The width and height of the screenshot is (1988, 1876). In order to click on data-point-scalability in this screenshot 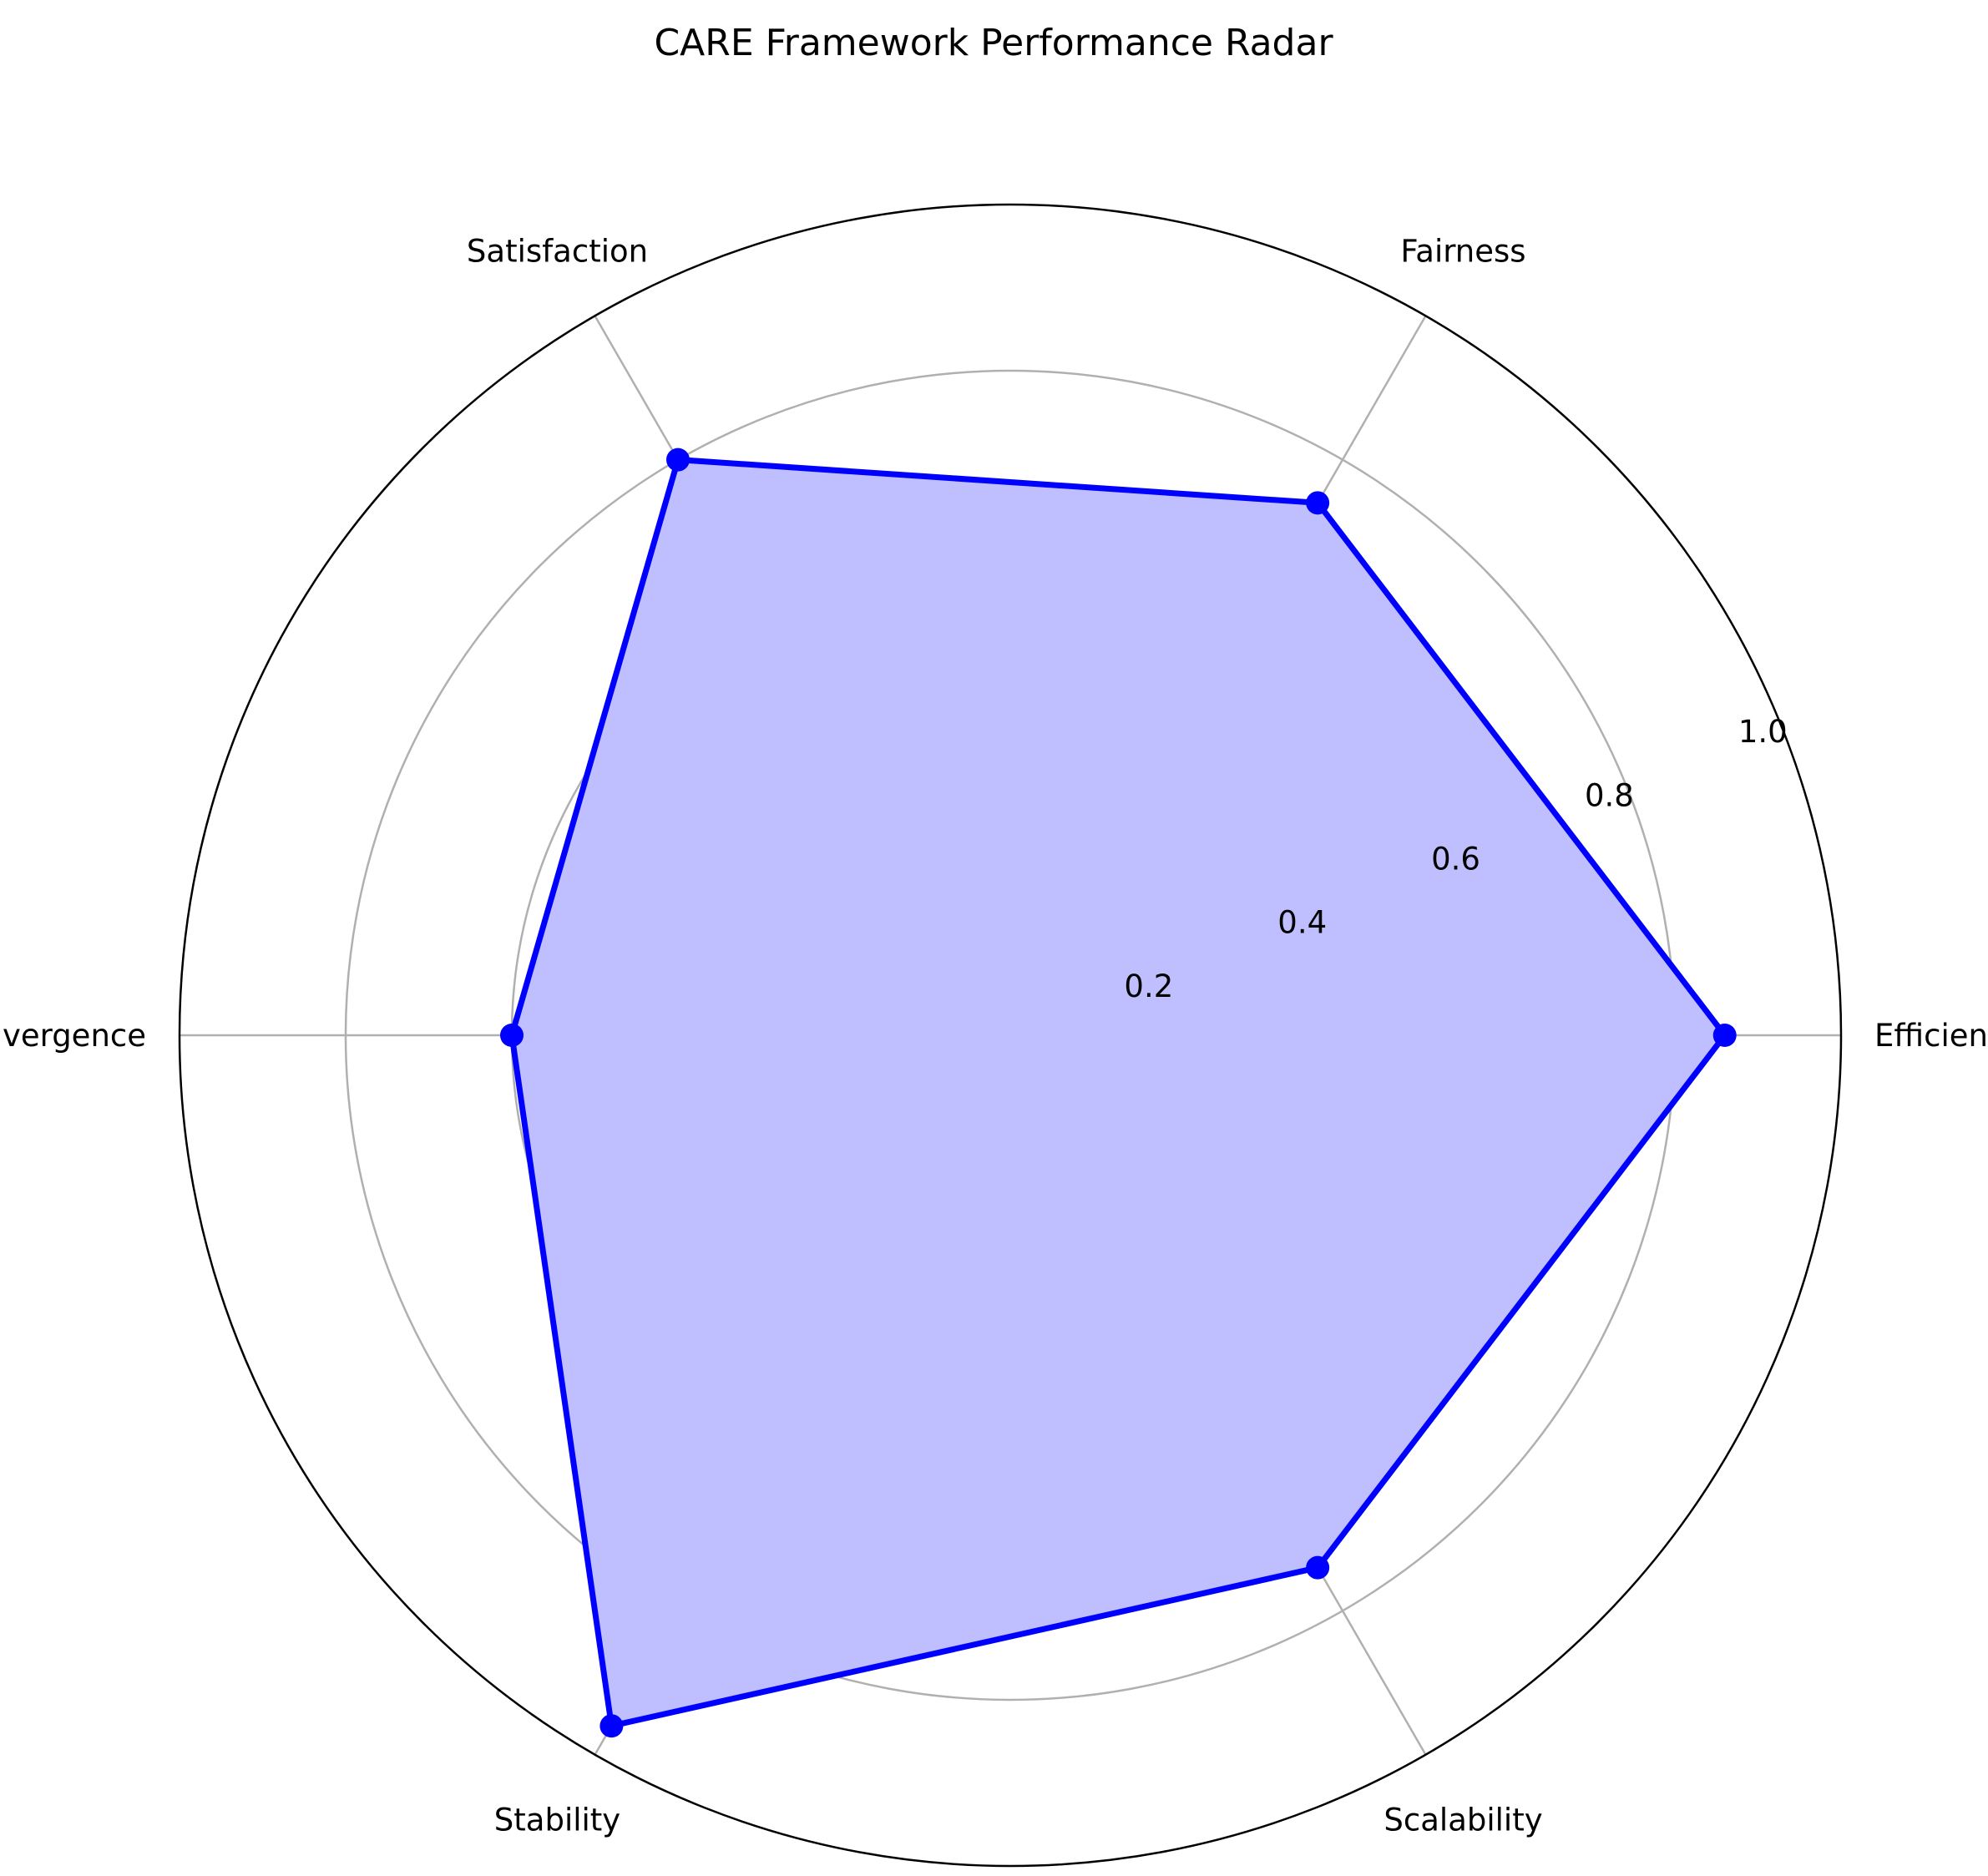, I will do `click(1318, 1567)`.